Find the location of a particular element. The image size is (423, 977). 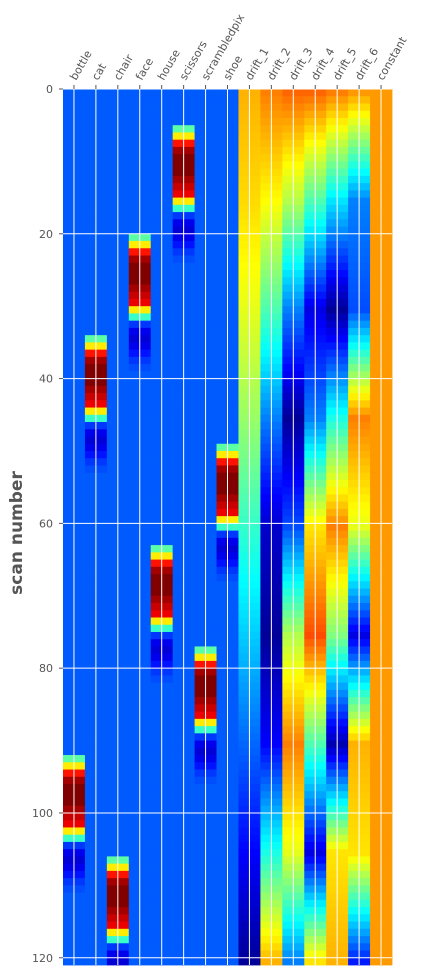

x-tick-label-chair: chair is located at coordinates (123, 67).